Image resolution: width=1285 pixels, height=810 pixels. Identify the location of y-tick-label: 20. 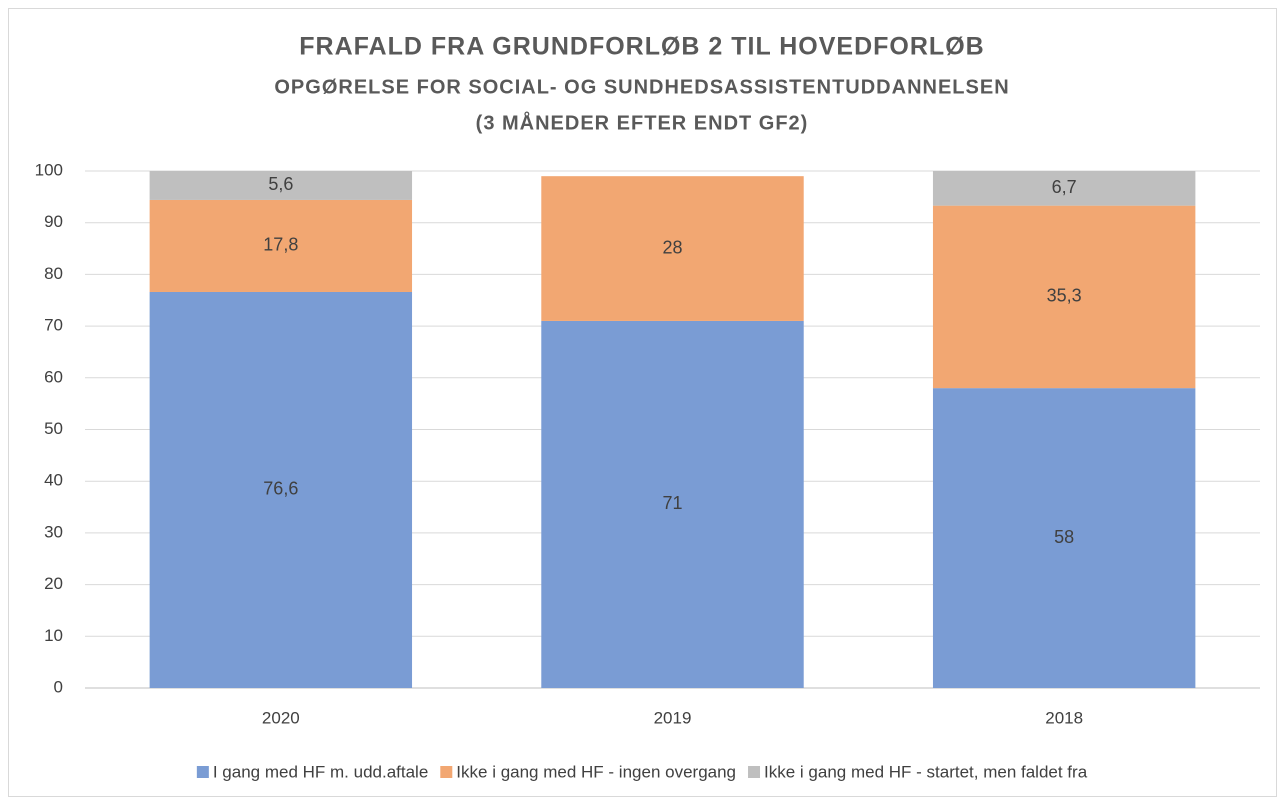
(53, 583).